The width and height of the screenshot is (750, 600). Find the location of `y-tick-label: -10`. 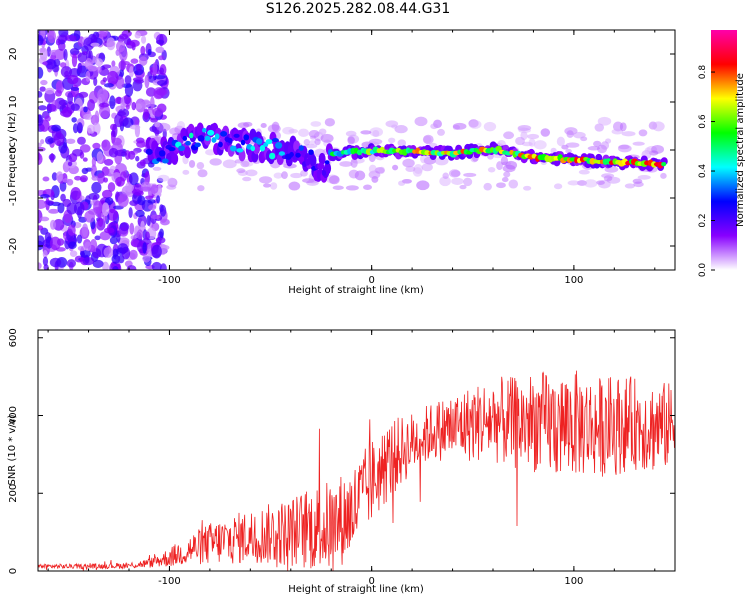

y-tick-label: -10 is located at coordinates (13, 198).